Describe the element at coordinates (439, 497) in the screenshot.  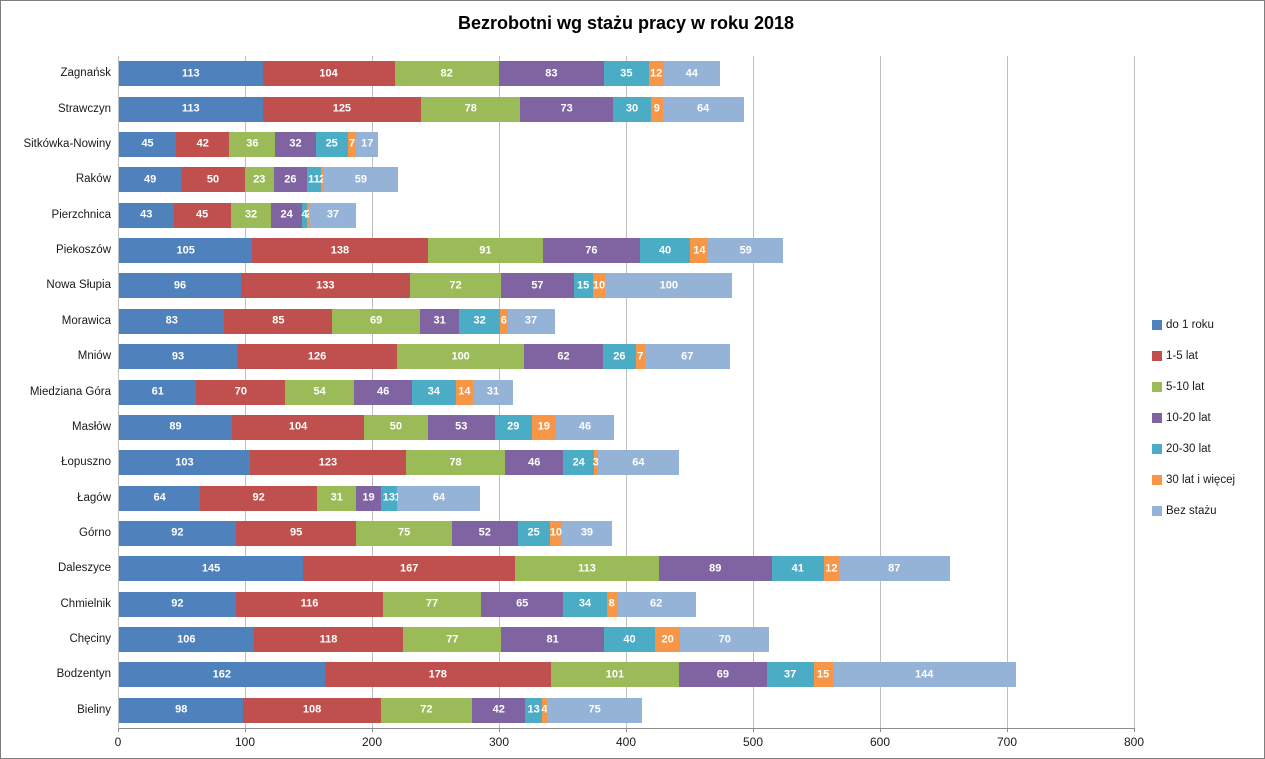
I see `bar-segment-value: 64` at that location.